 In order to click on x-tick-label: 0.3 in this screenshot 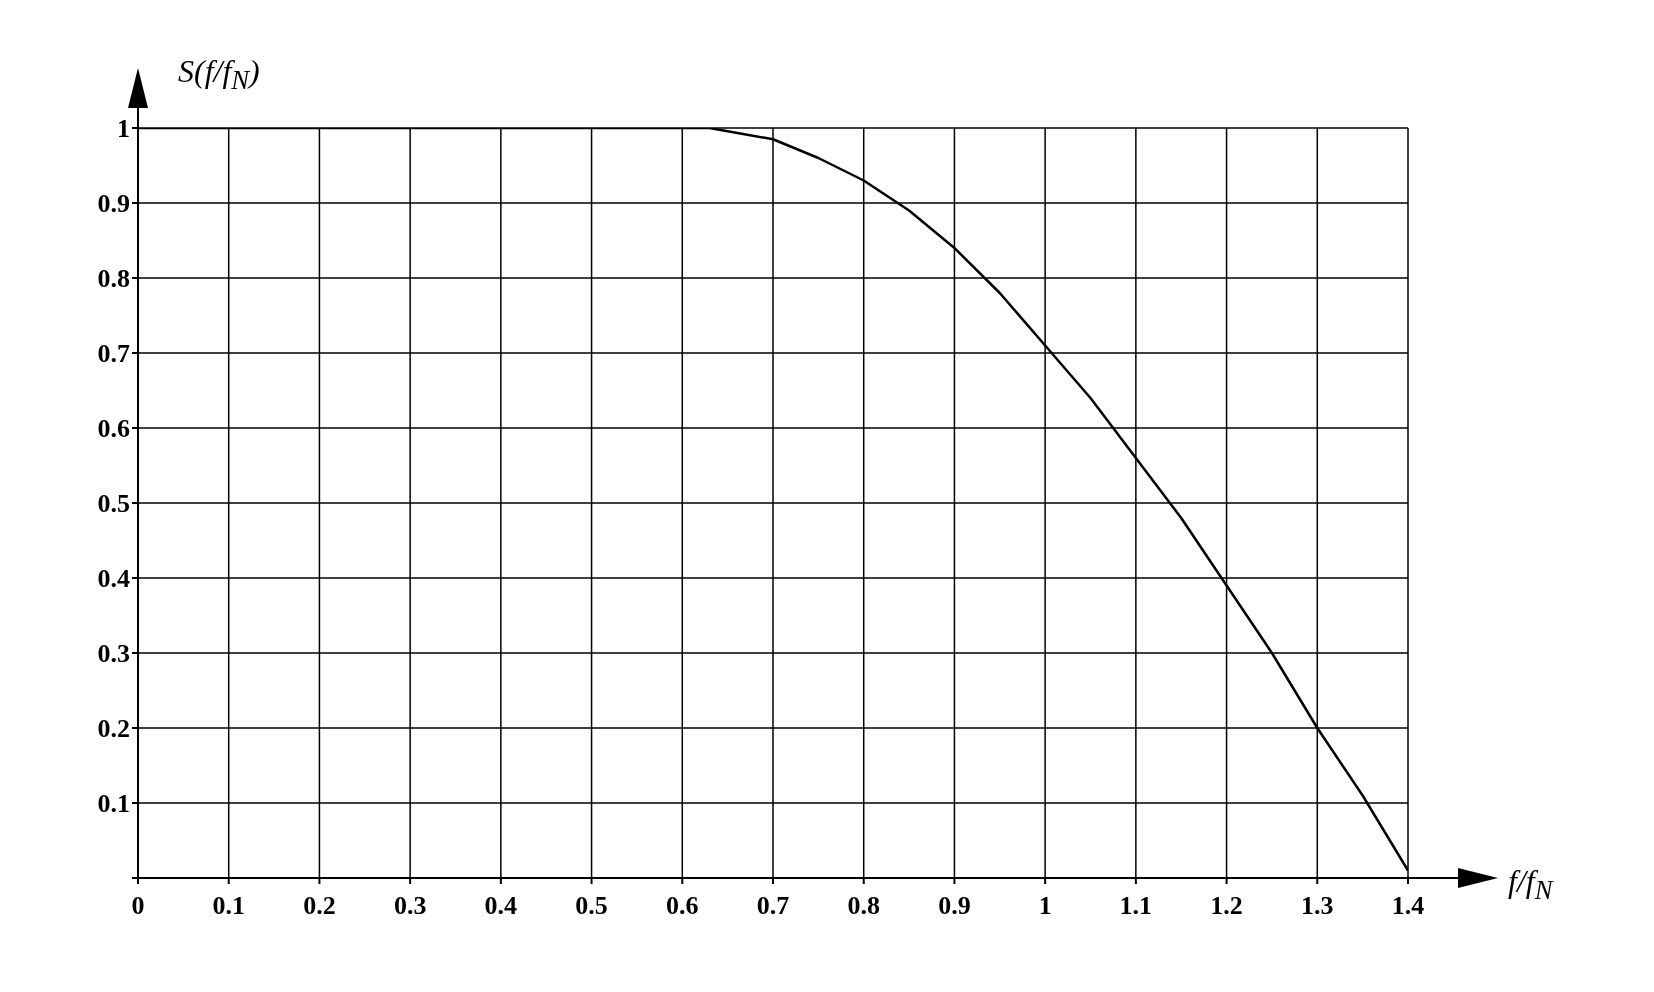, I will do `click(410, 906)`.